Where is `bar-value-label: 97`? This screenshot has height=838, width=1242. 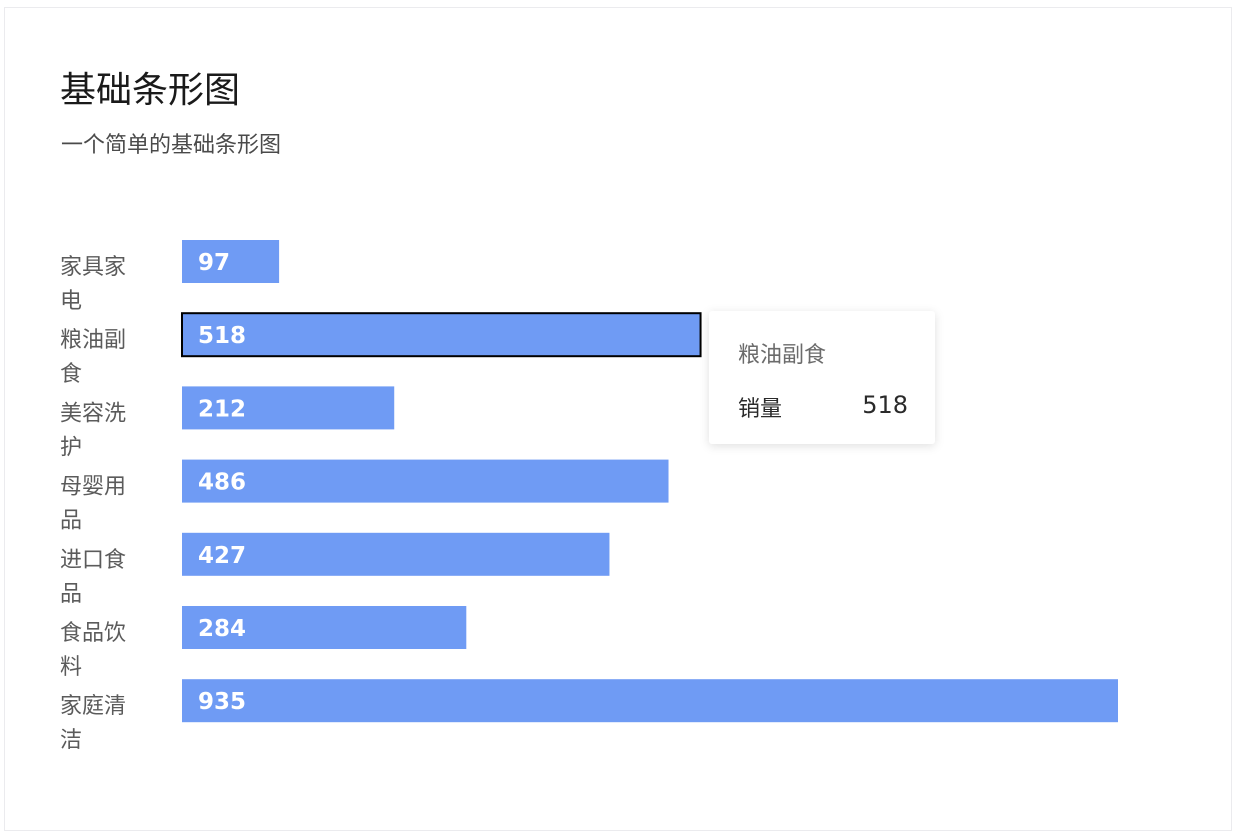 bar-value-label: 97 is located at coordinates (214, 263).